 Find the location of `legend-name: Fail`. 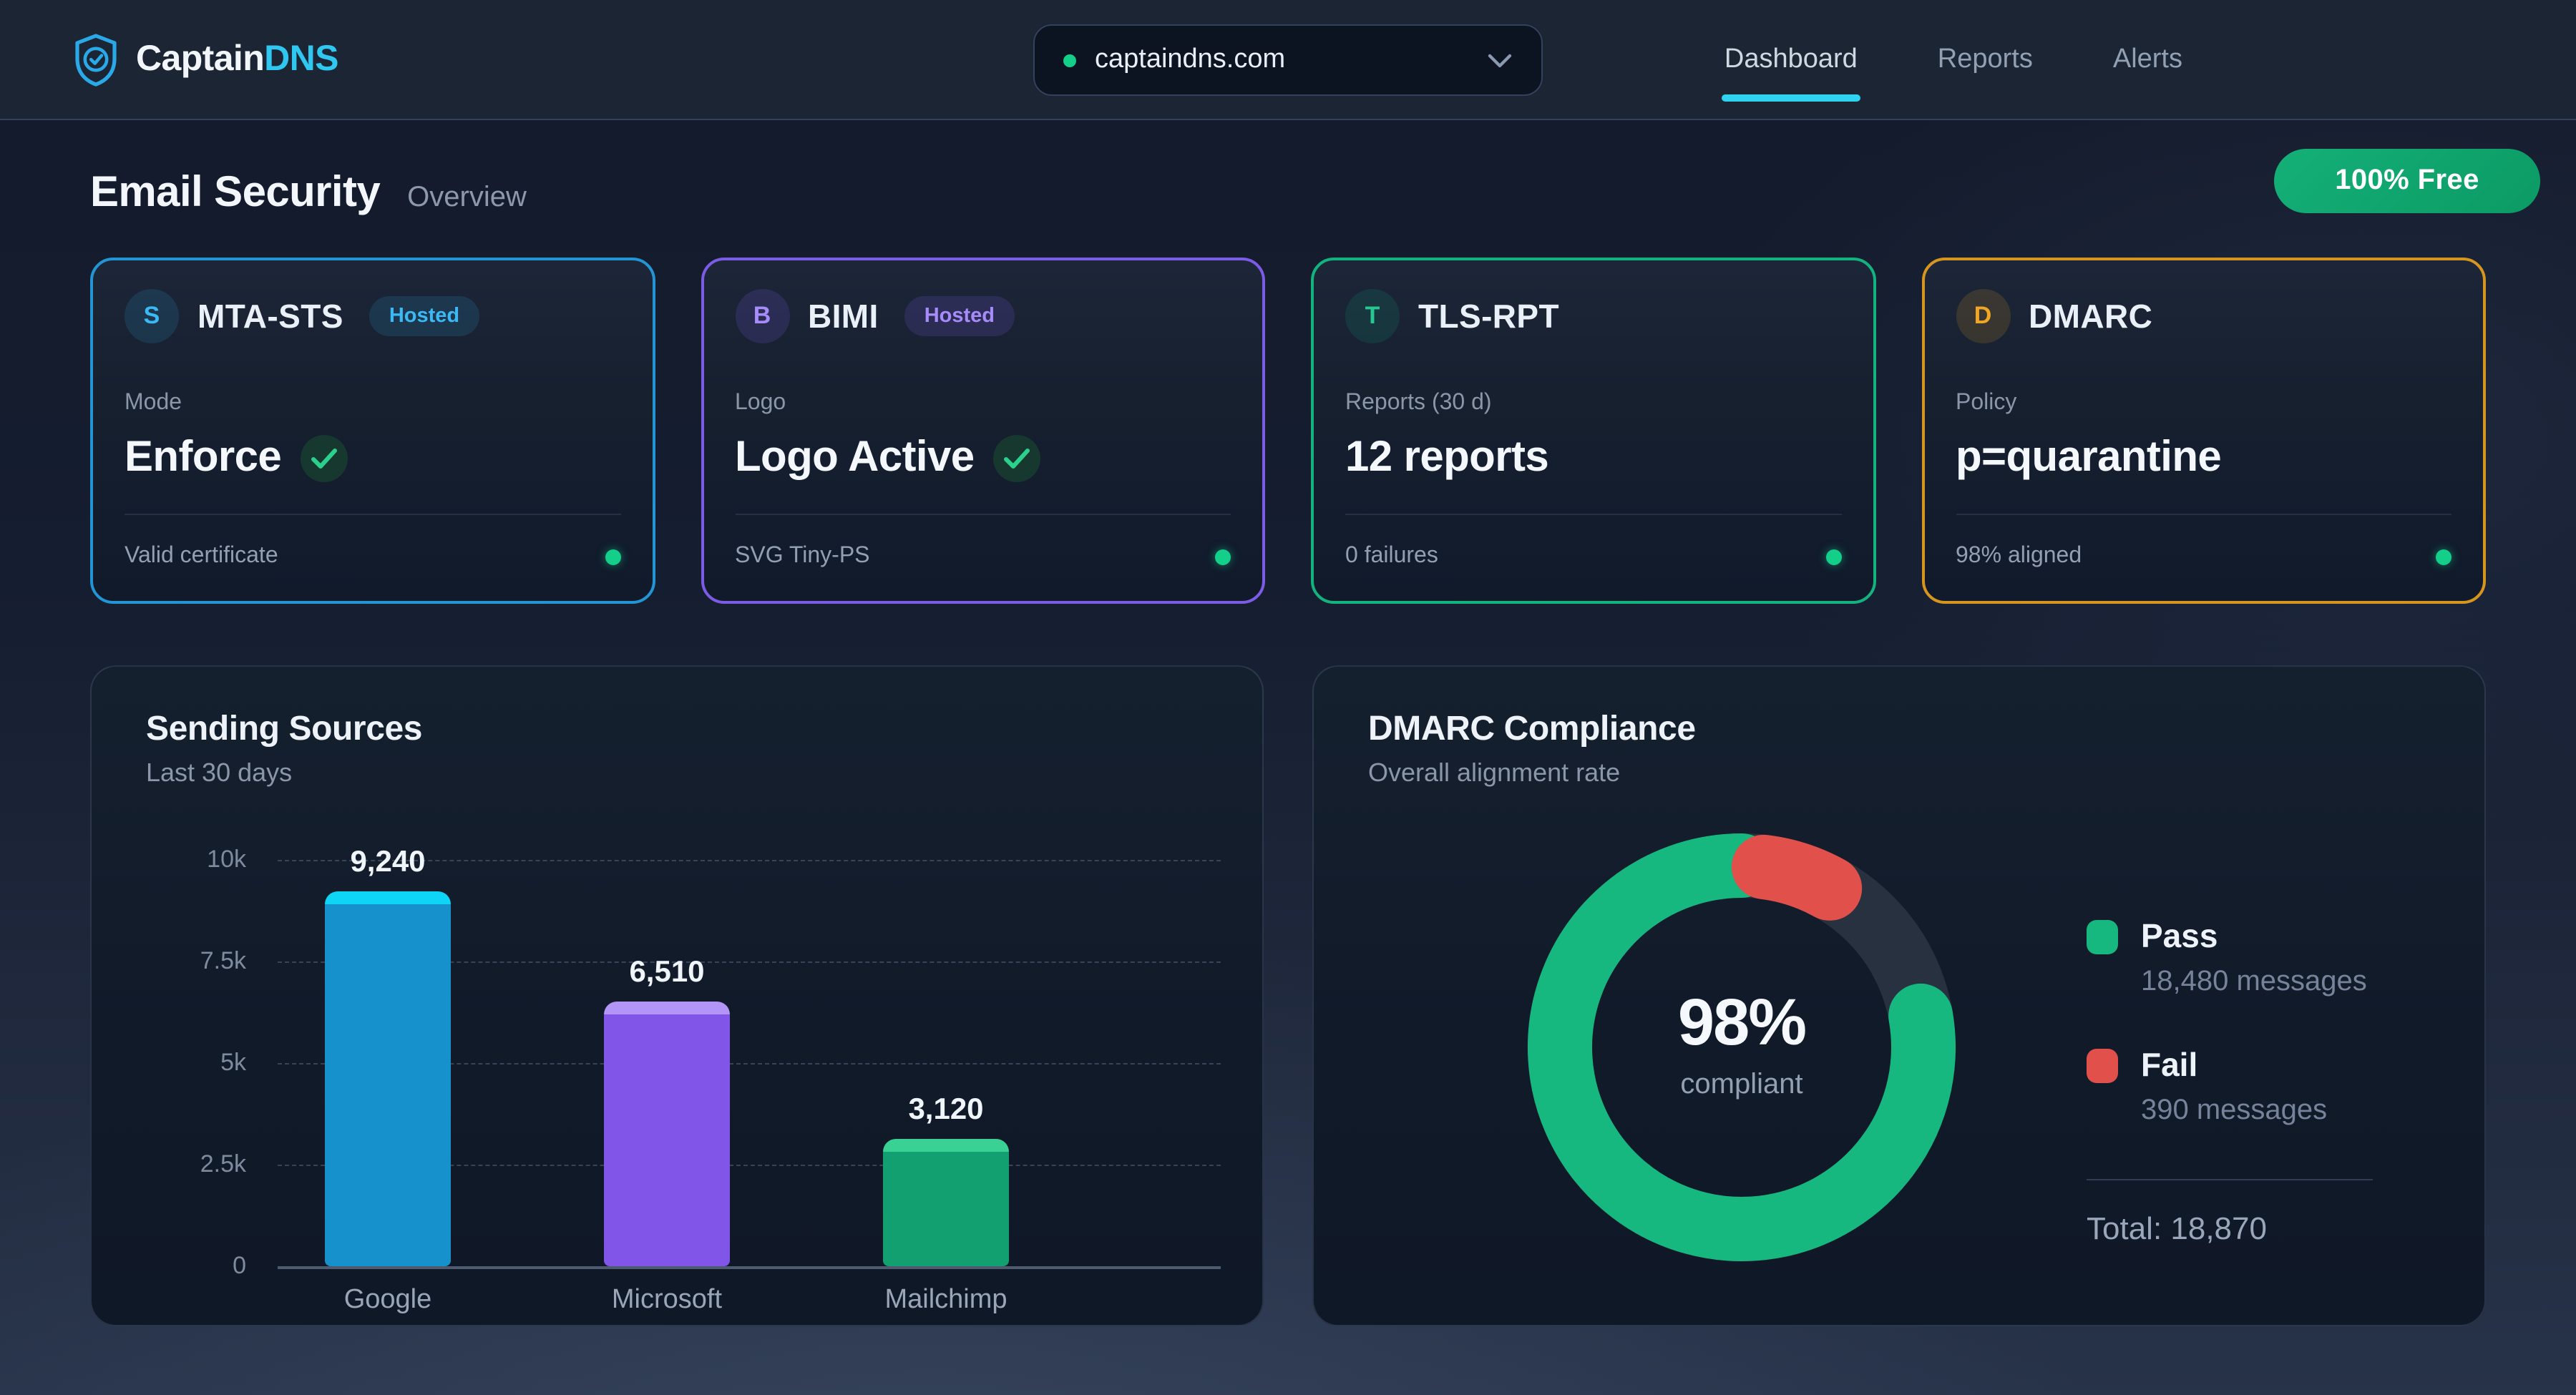

legend-name: Fail is located at coordinates (2169, 1064).